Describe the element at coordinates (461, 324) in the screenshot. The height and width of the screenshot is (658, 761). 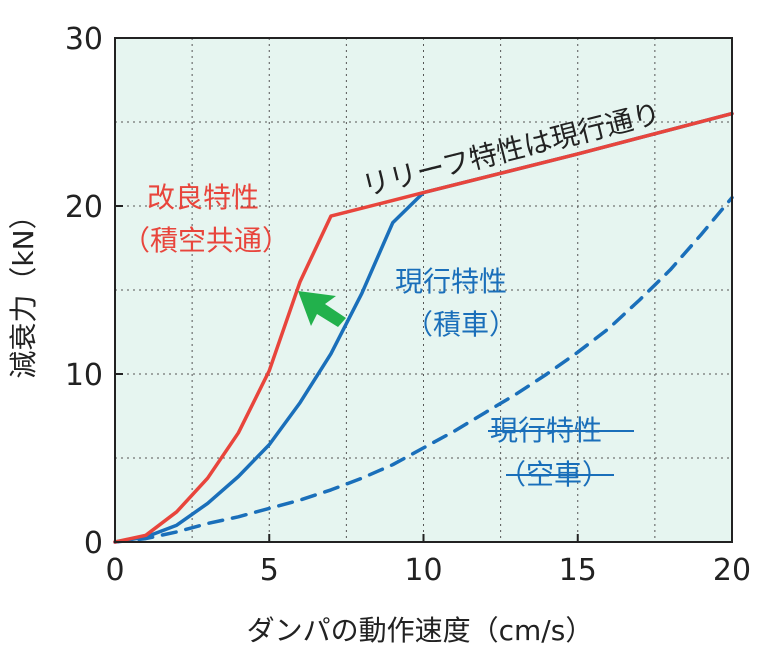
I see `annotation-current-loaded-sub: （積車）` at that location.